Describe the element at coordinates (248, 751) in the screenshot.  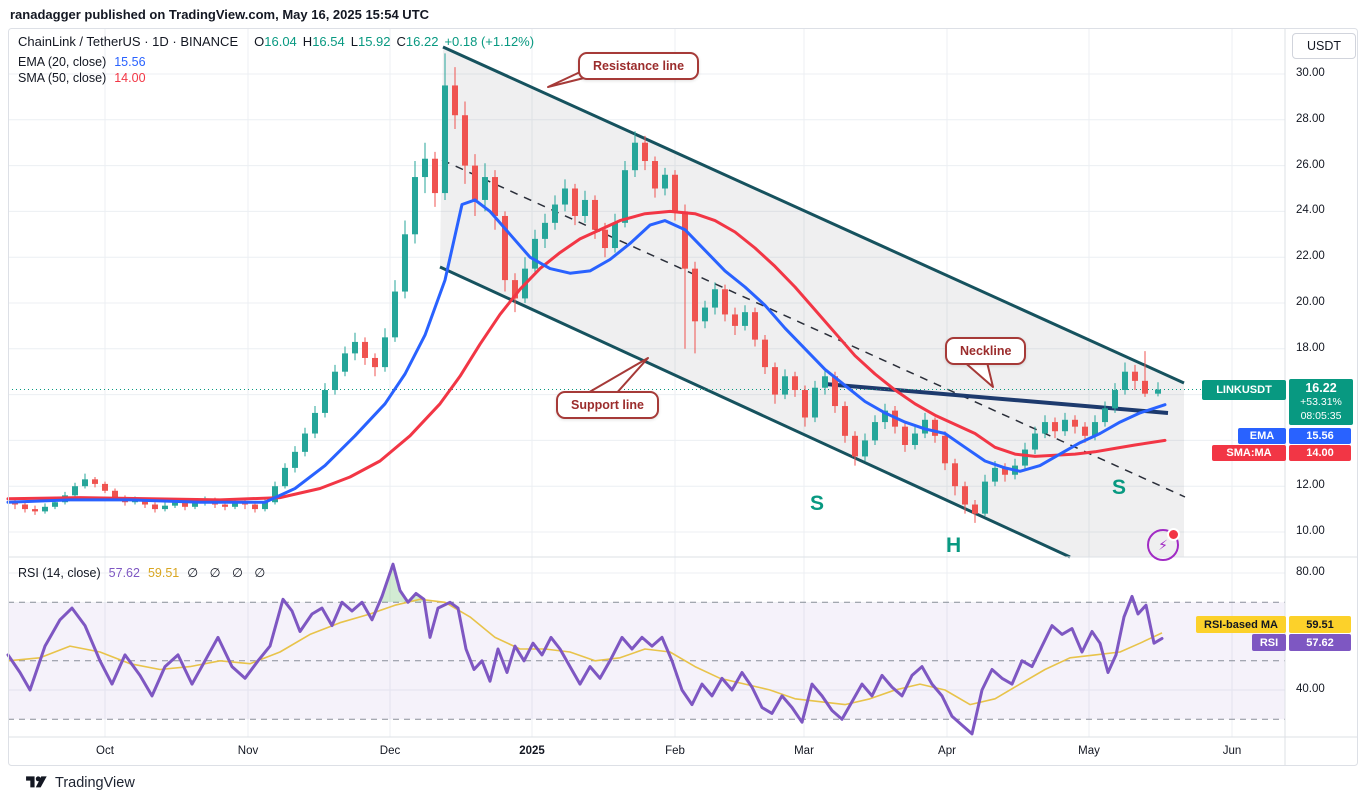
I see `time-tick-label: Nov` at that location.